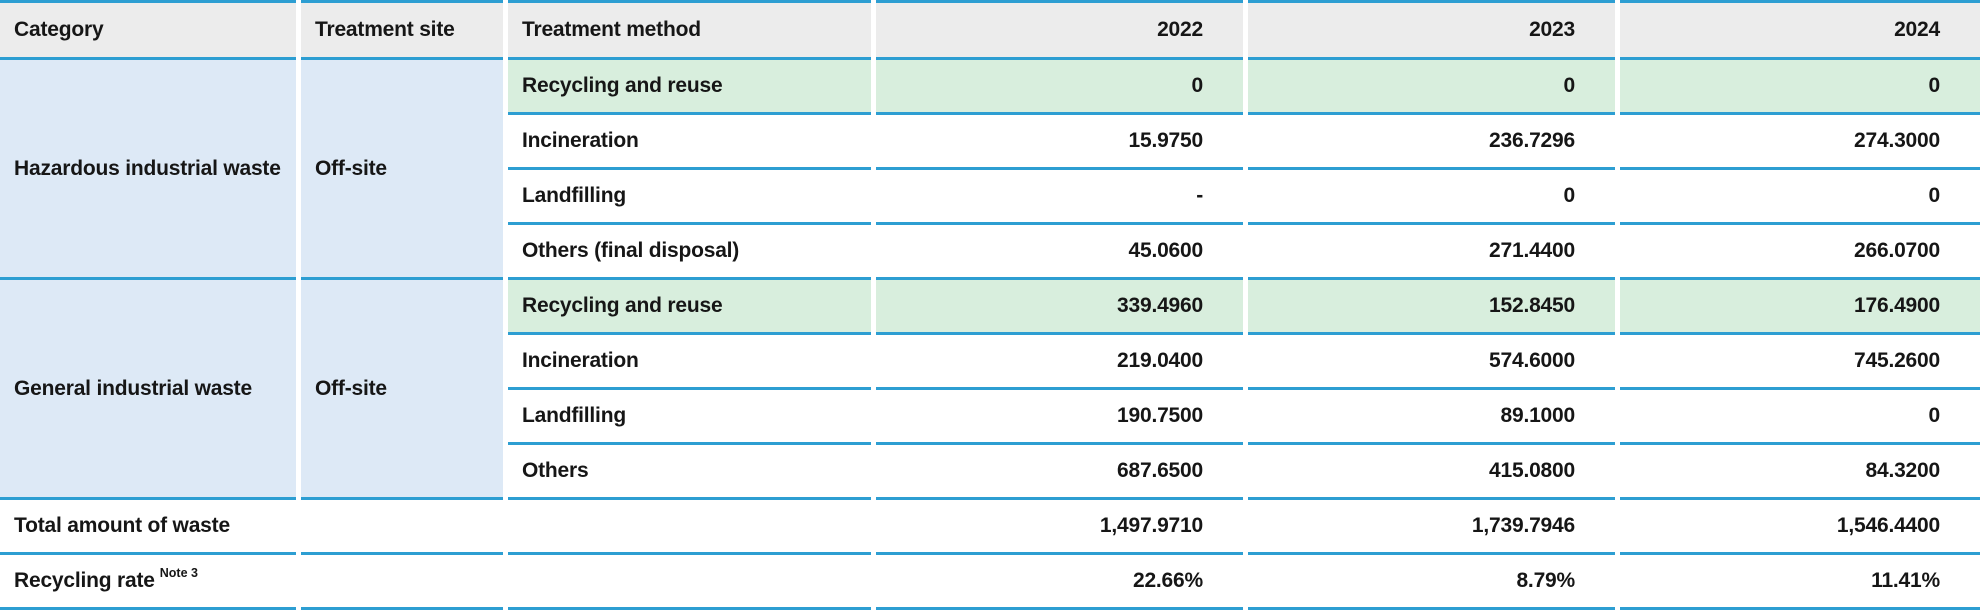 This screenshot has width=1980, height=610. I want to click on header-cell-2024: 2024, so click(1800, 30).